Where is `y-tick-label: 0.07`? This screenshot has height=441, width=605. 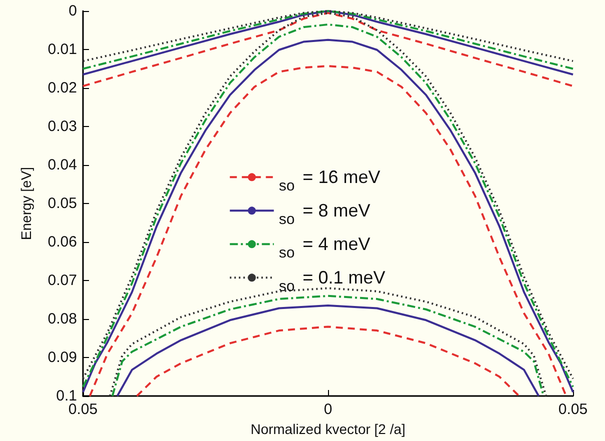
y-tick-label: 0.07 is located at coordinates (62, 280).